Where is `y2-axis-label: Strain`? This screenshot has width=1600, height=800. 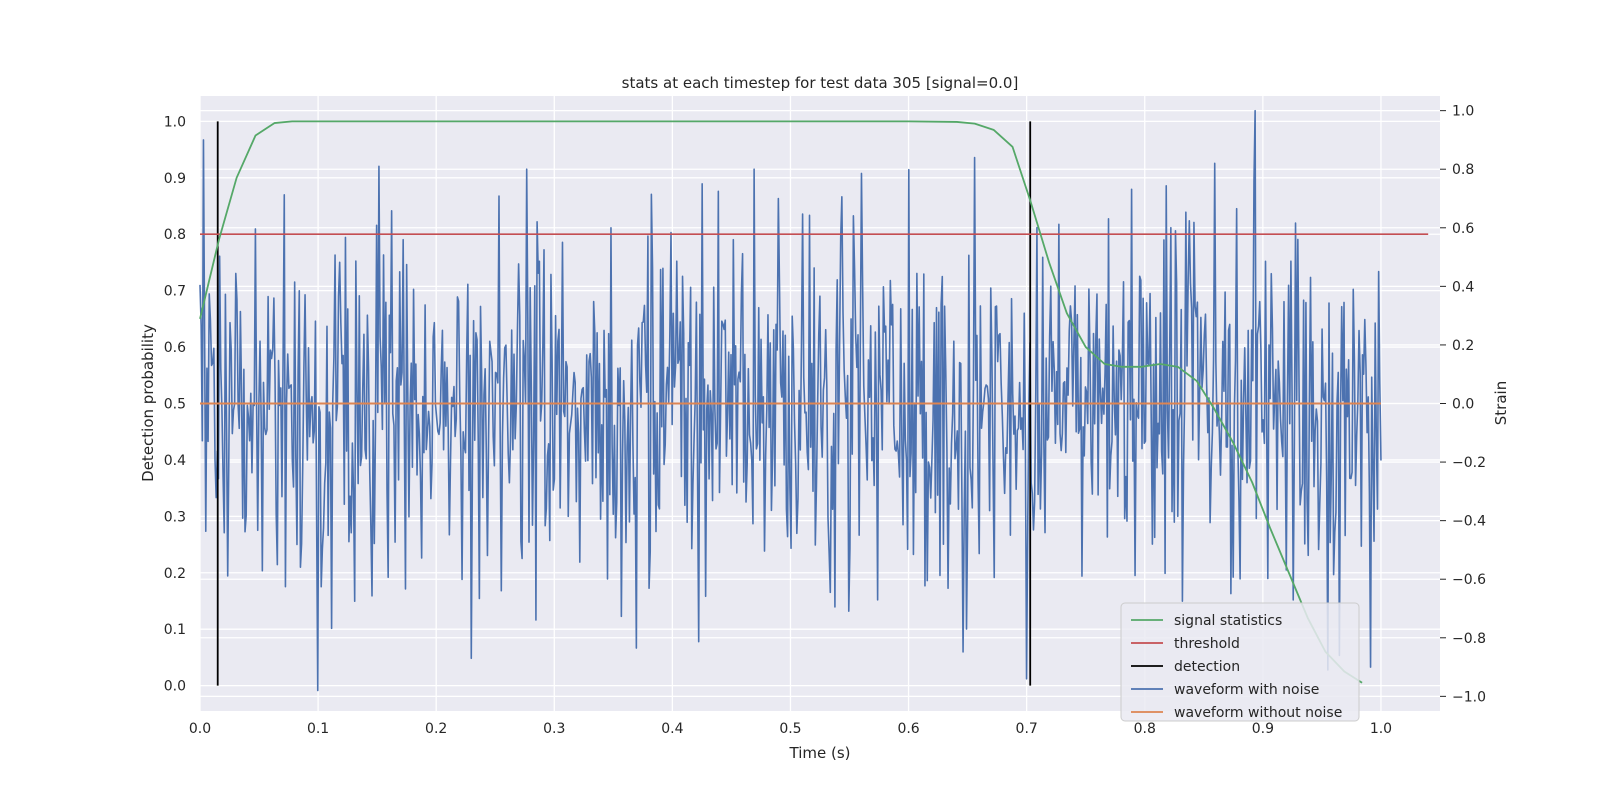
y2-axis-label: Strain is located at coordinates (1501, 403).